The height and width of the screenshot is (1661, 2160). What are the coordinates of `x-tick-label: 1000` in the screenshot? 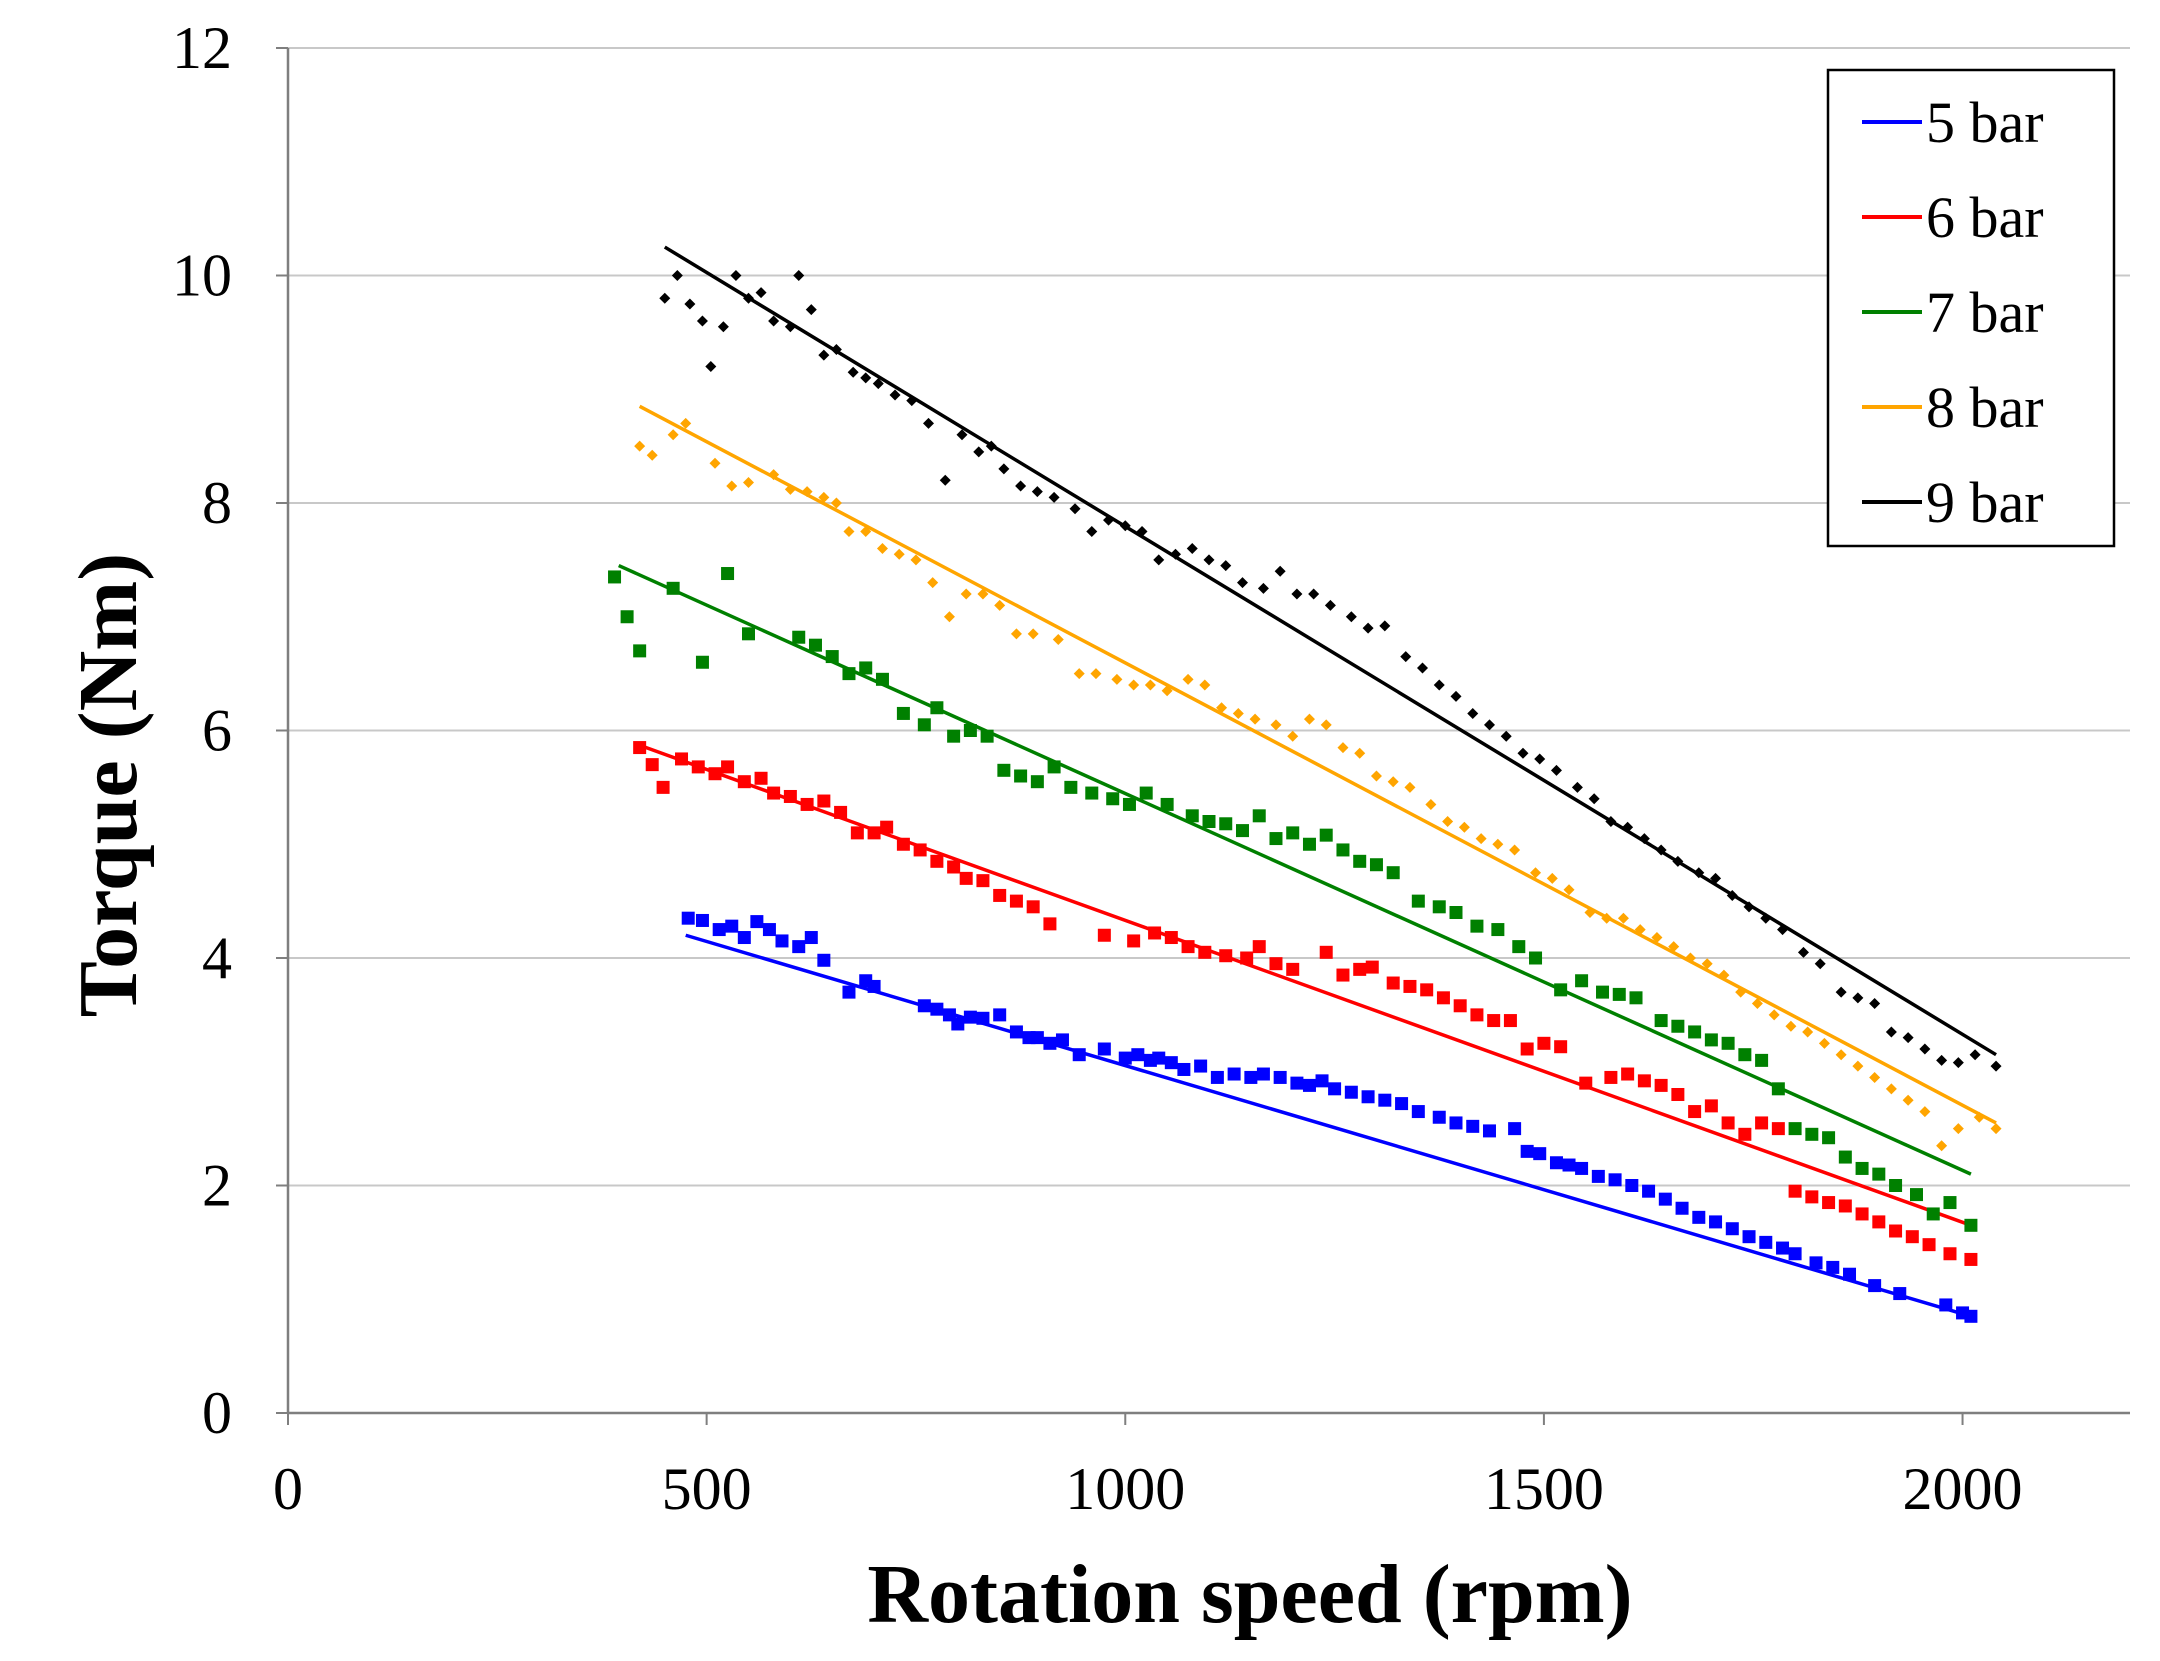 It's located at (1125, 1489).